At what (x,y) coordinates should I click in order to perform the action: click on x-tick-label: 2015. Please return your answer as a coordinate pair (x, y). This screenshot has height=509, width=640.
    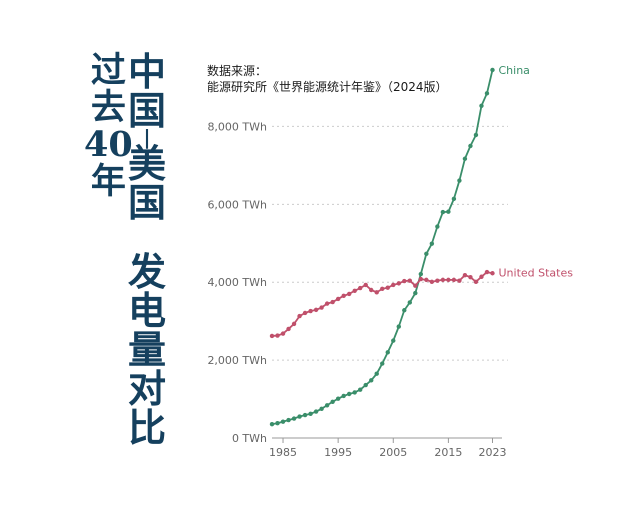
    Looking at the image, I should click on (448, 452).